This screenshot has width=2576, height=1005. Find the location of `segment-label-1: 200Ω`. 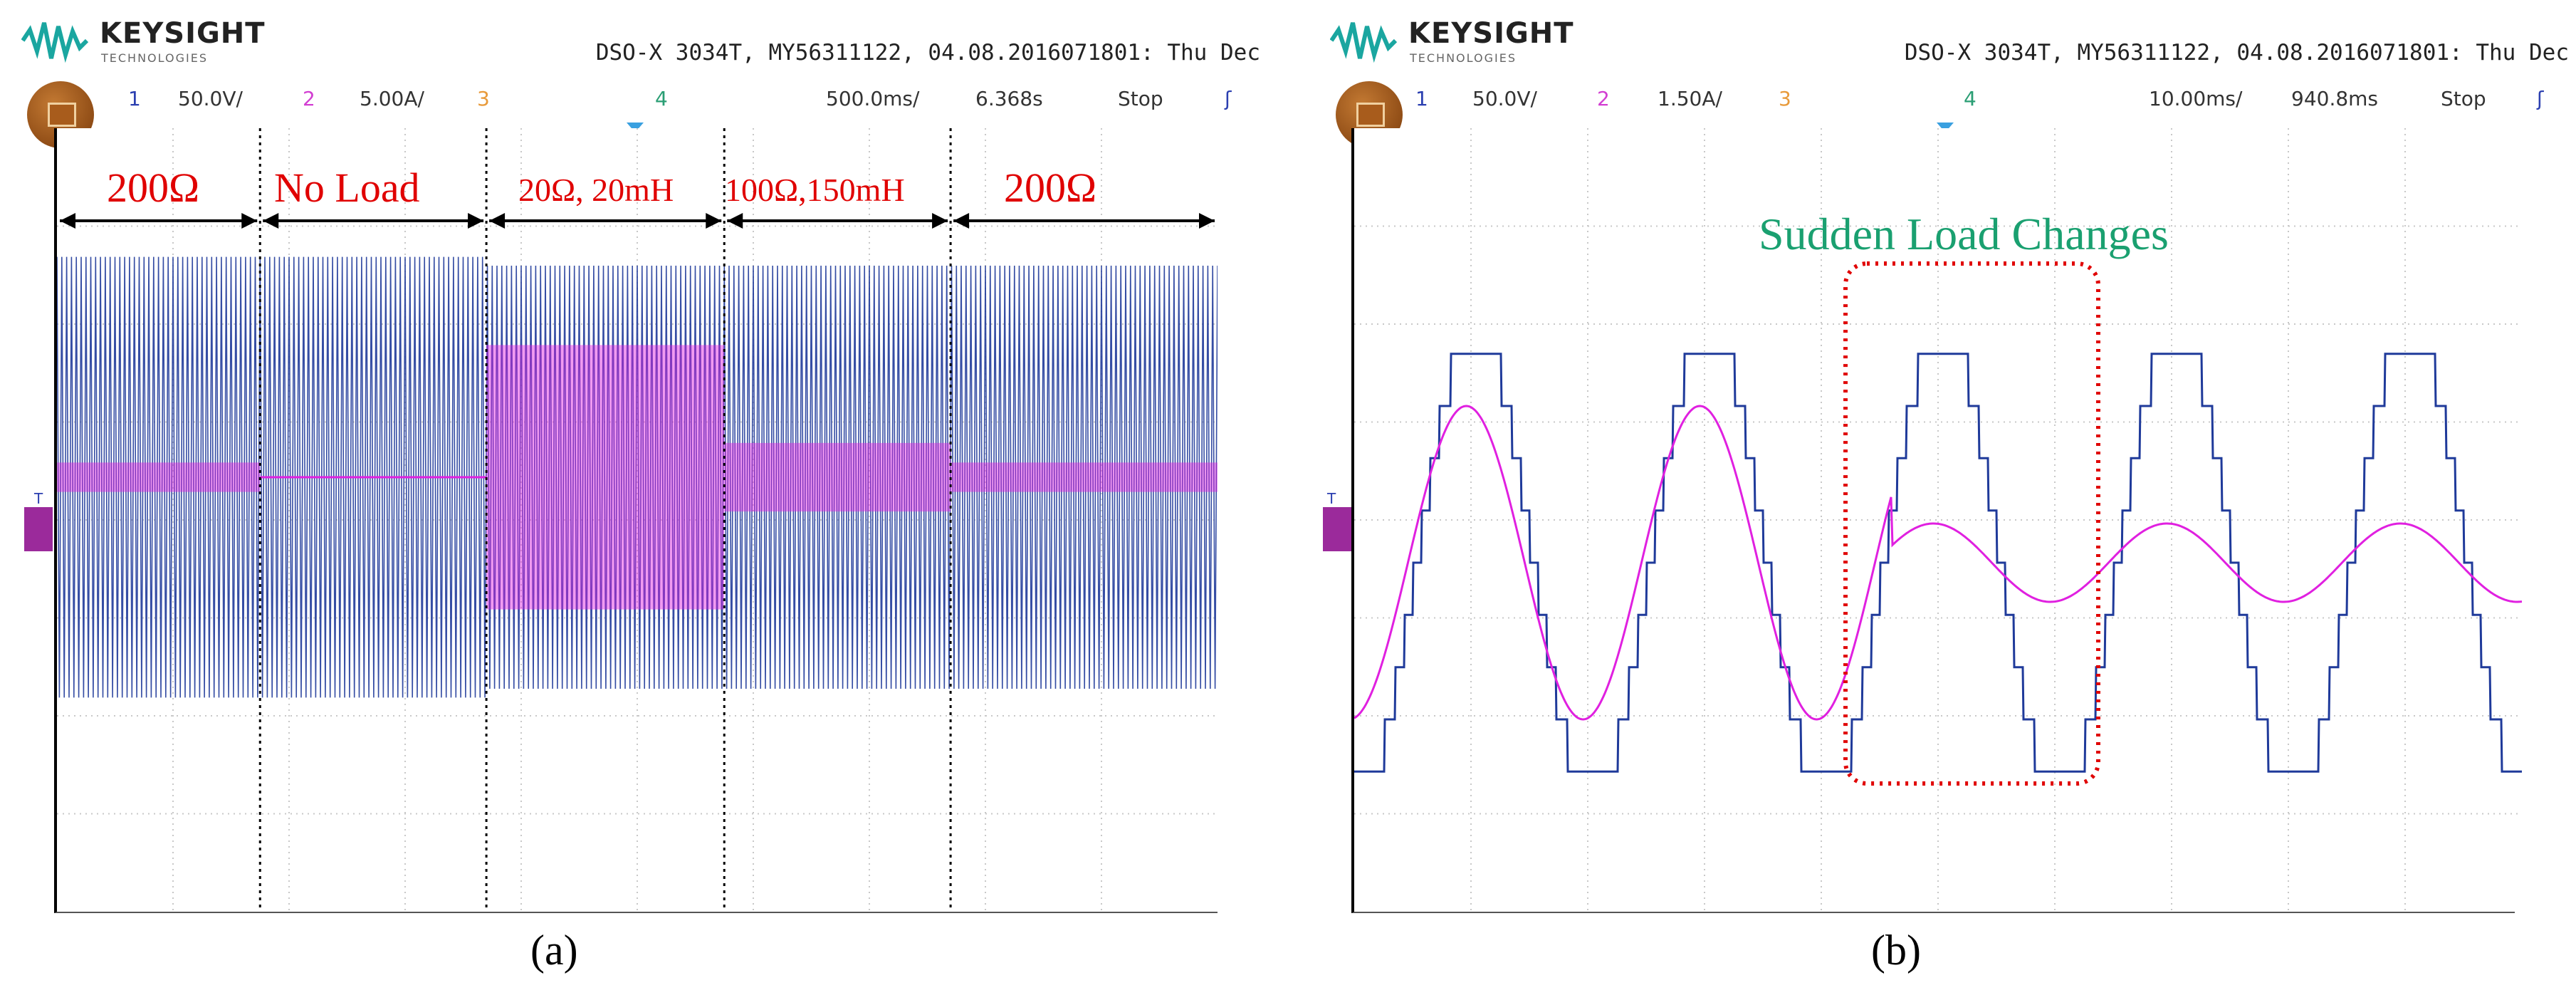

segment-label-1: 200Ω is located at coordinates (153, 188).